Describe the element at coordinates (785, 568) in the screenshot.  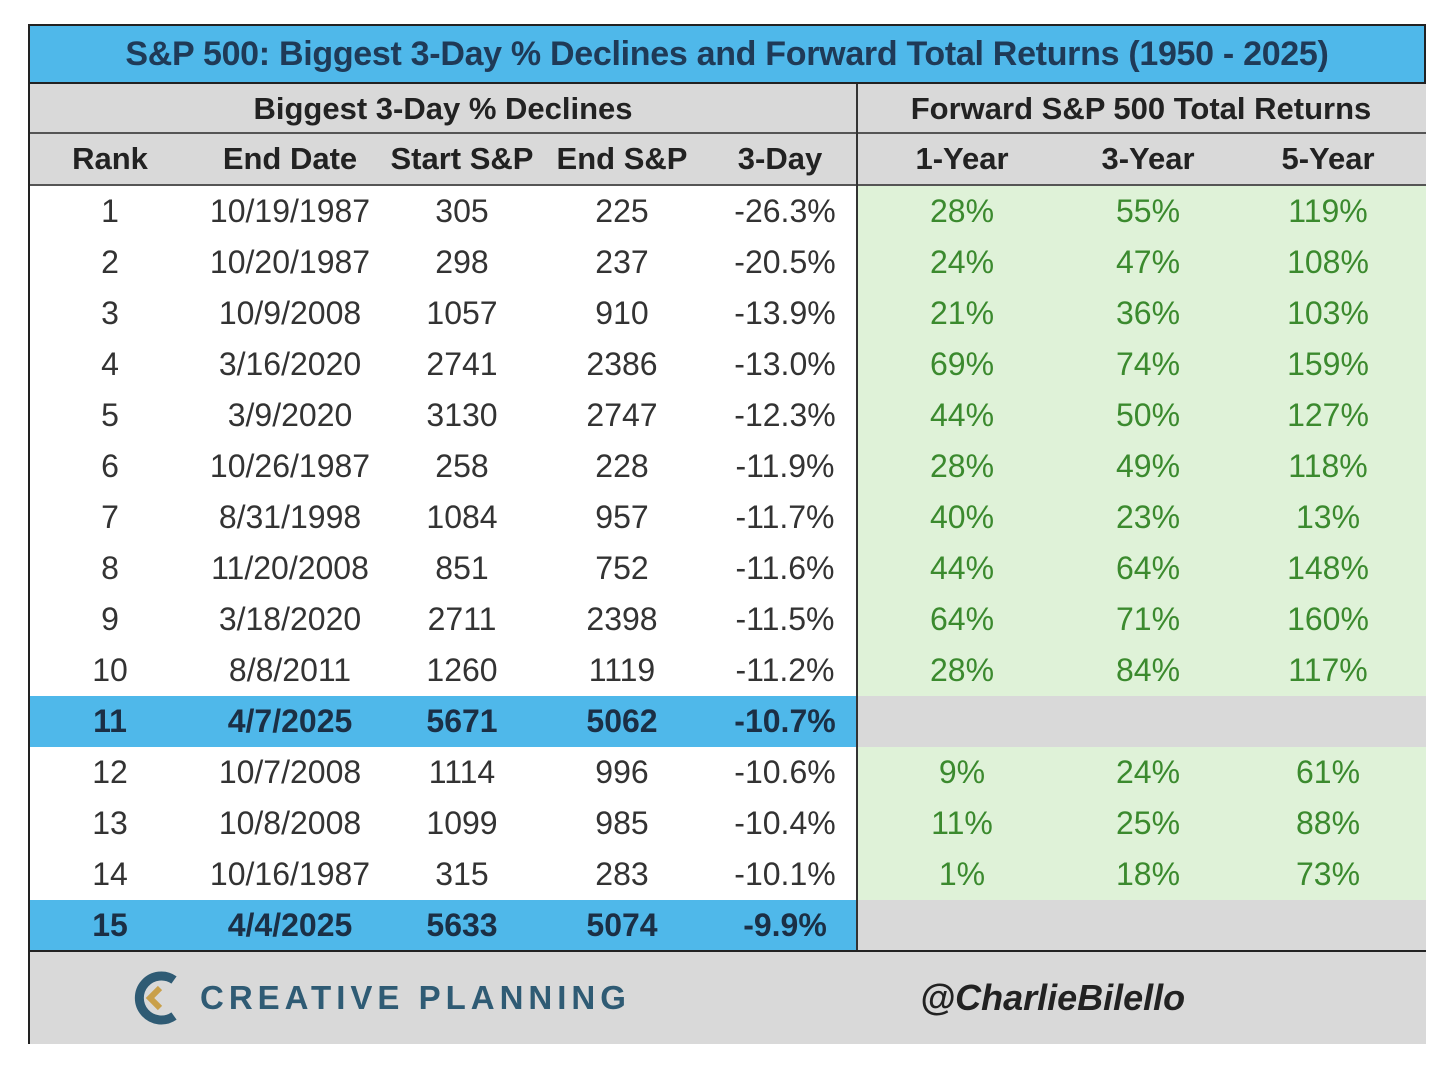
I see `cell-3-day: -11.6%` at that location.